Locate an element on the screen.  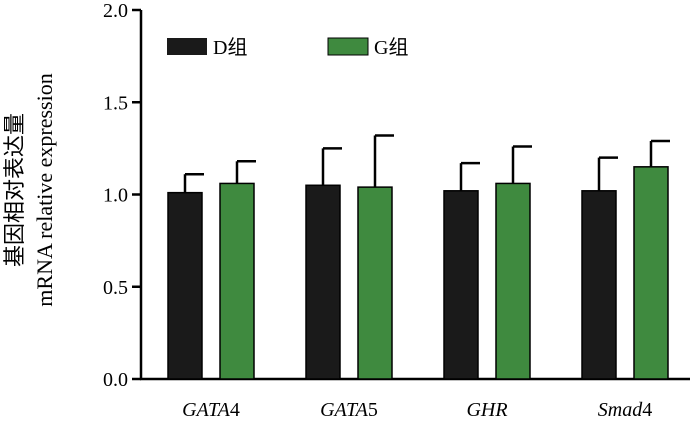
legend-swatch-d is located at coordinates (187, 46).